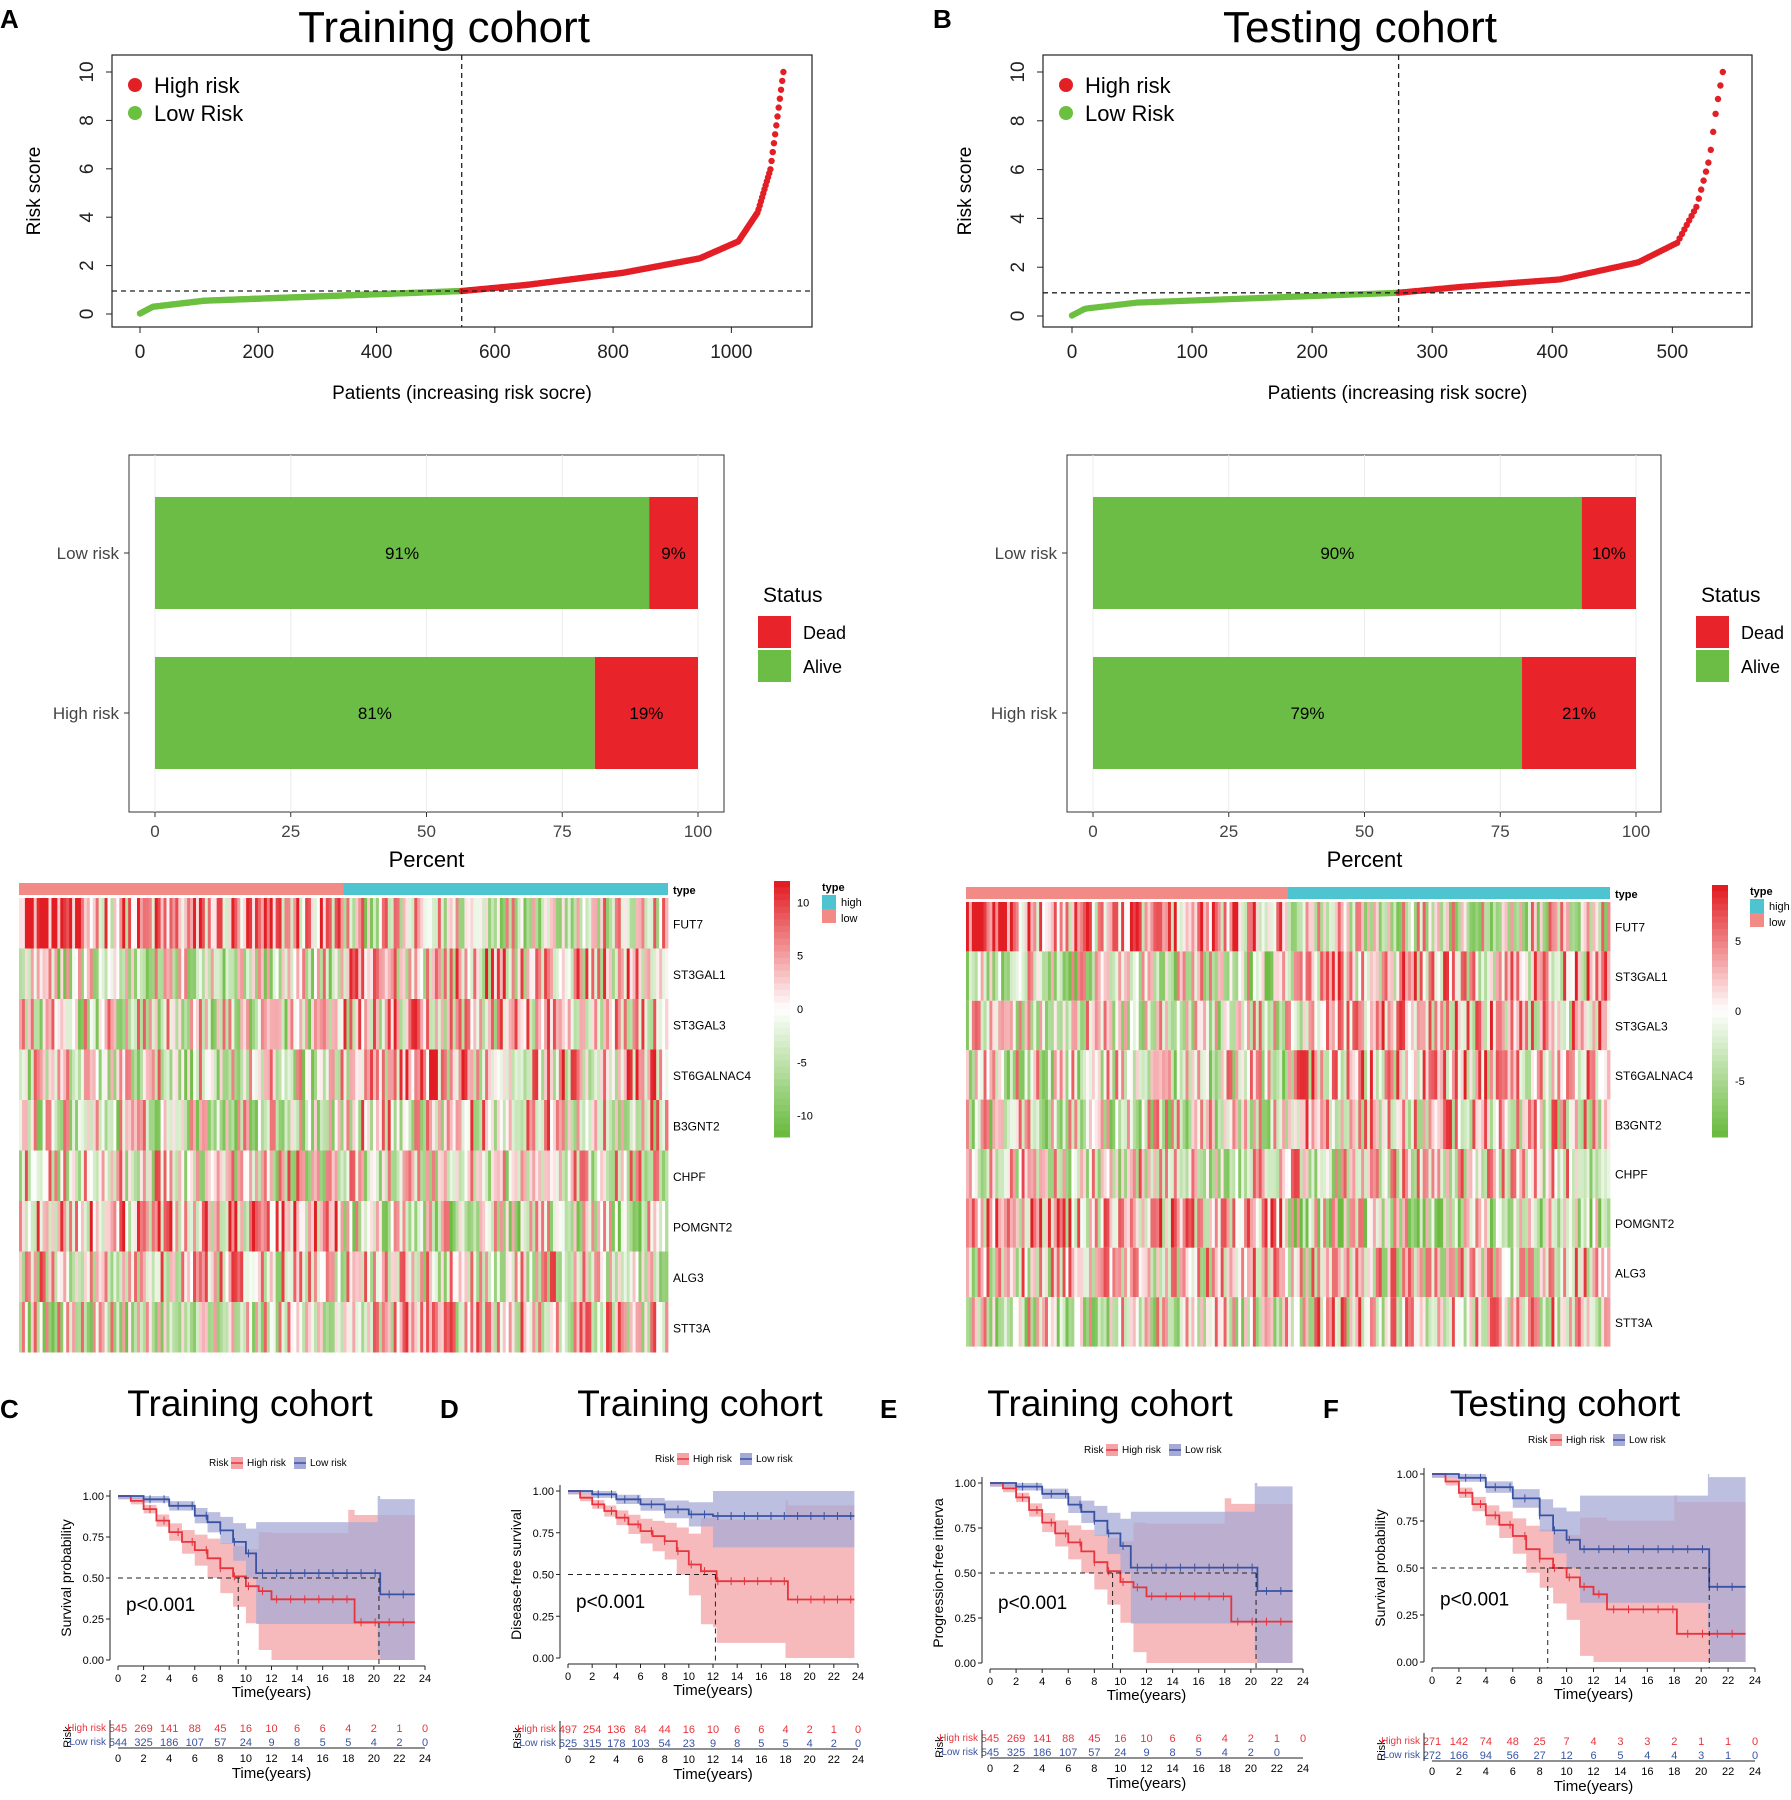  Describe the element at coordinates (688, 924) in the screenshot. I see `gene-label: FUT7` at that location.